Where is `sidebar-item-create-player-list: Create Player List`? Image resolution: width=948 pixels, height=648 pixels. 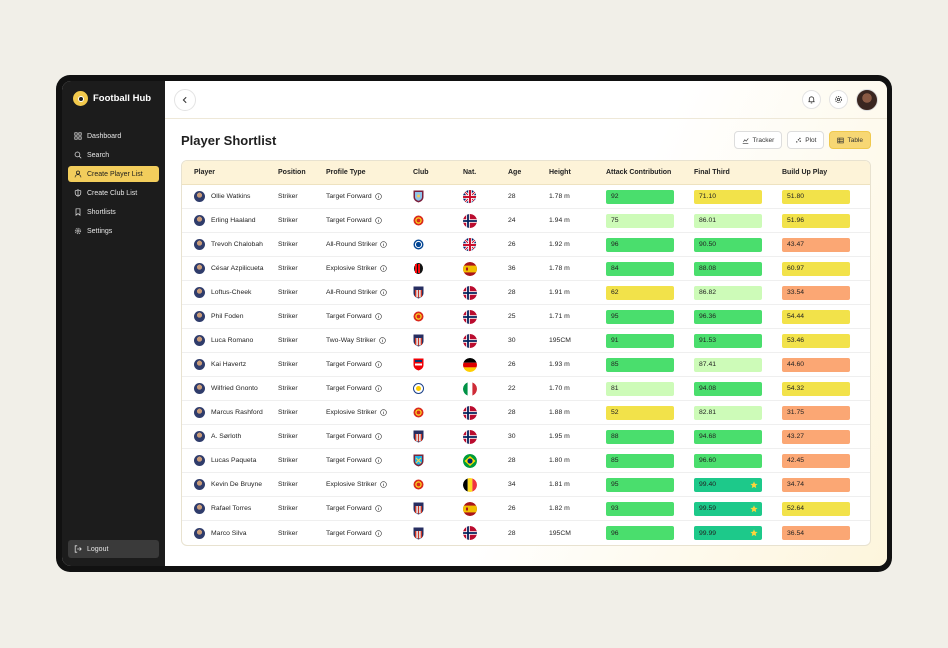 sidebar-item-create-player-list: Create Player List is located at coordinates (113, 174).